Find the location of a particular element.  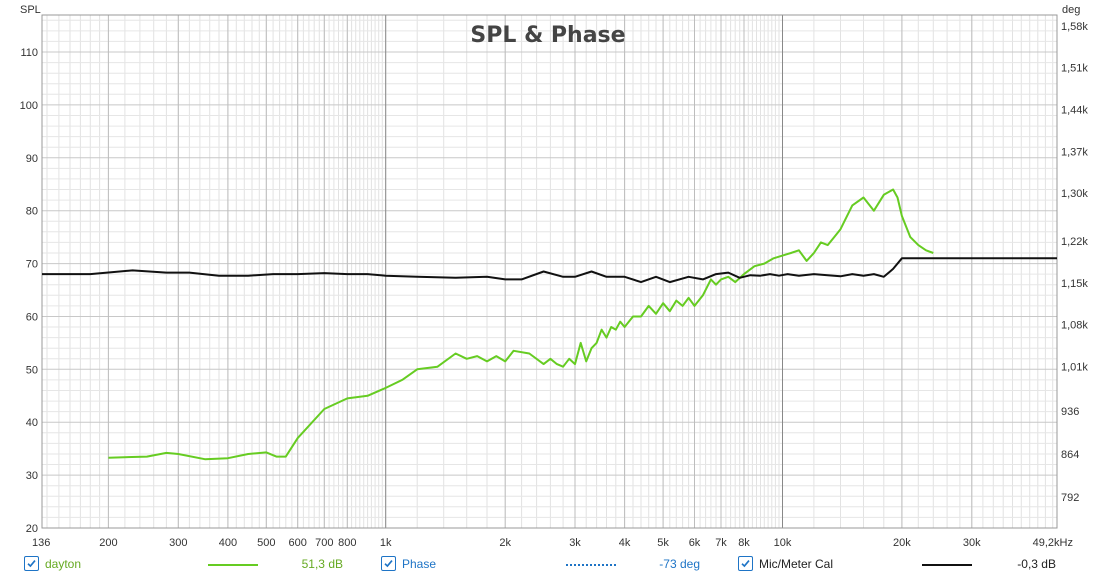

checkbox-mic-cal is located at coordinates (745, 563).